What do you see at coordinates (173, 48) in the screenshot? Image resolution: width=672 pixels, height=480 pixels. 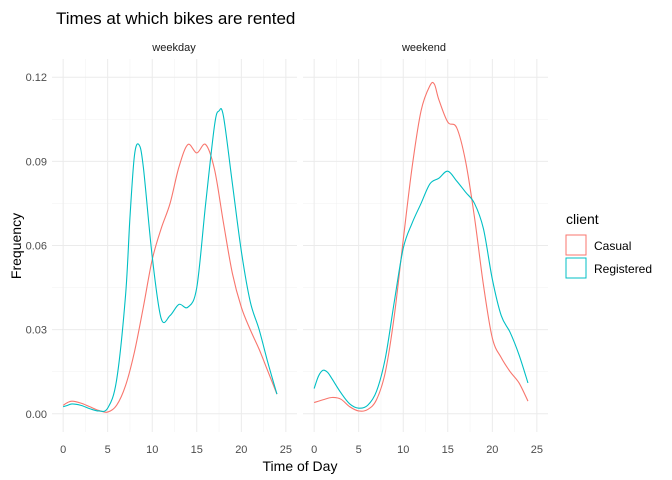 I see `strip-label-weekday: weekday` at bounding box center [173, 48].